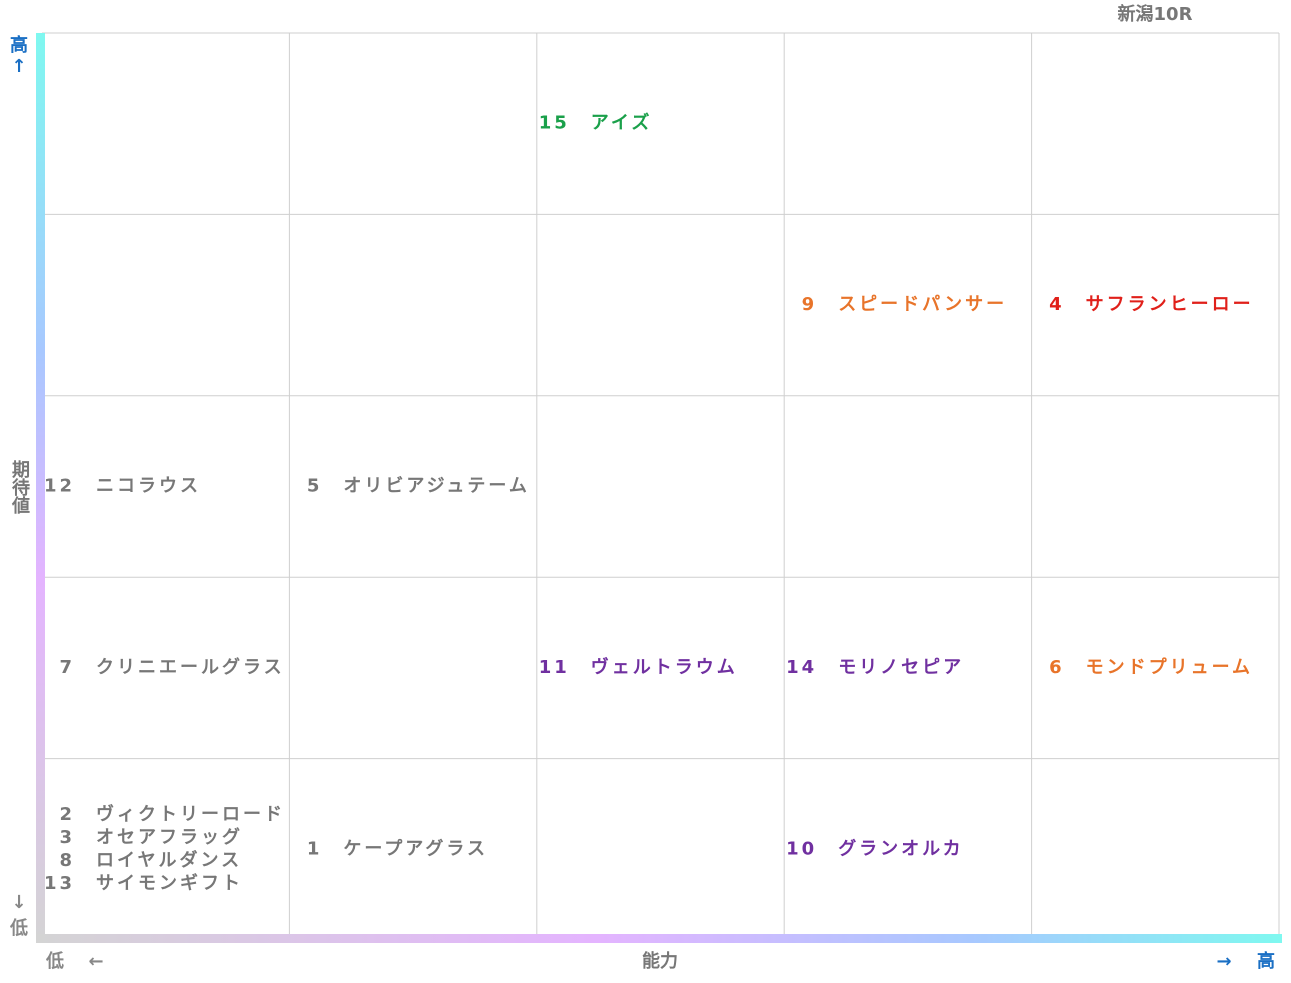  I want to click on title: 新潟10R, so click(1155, 14).